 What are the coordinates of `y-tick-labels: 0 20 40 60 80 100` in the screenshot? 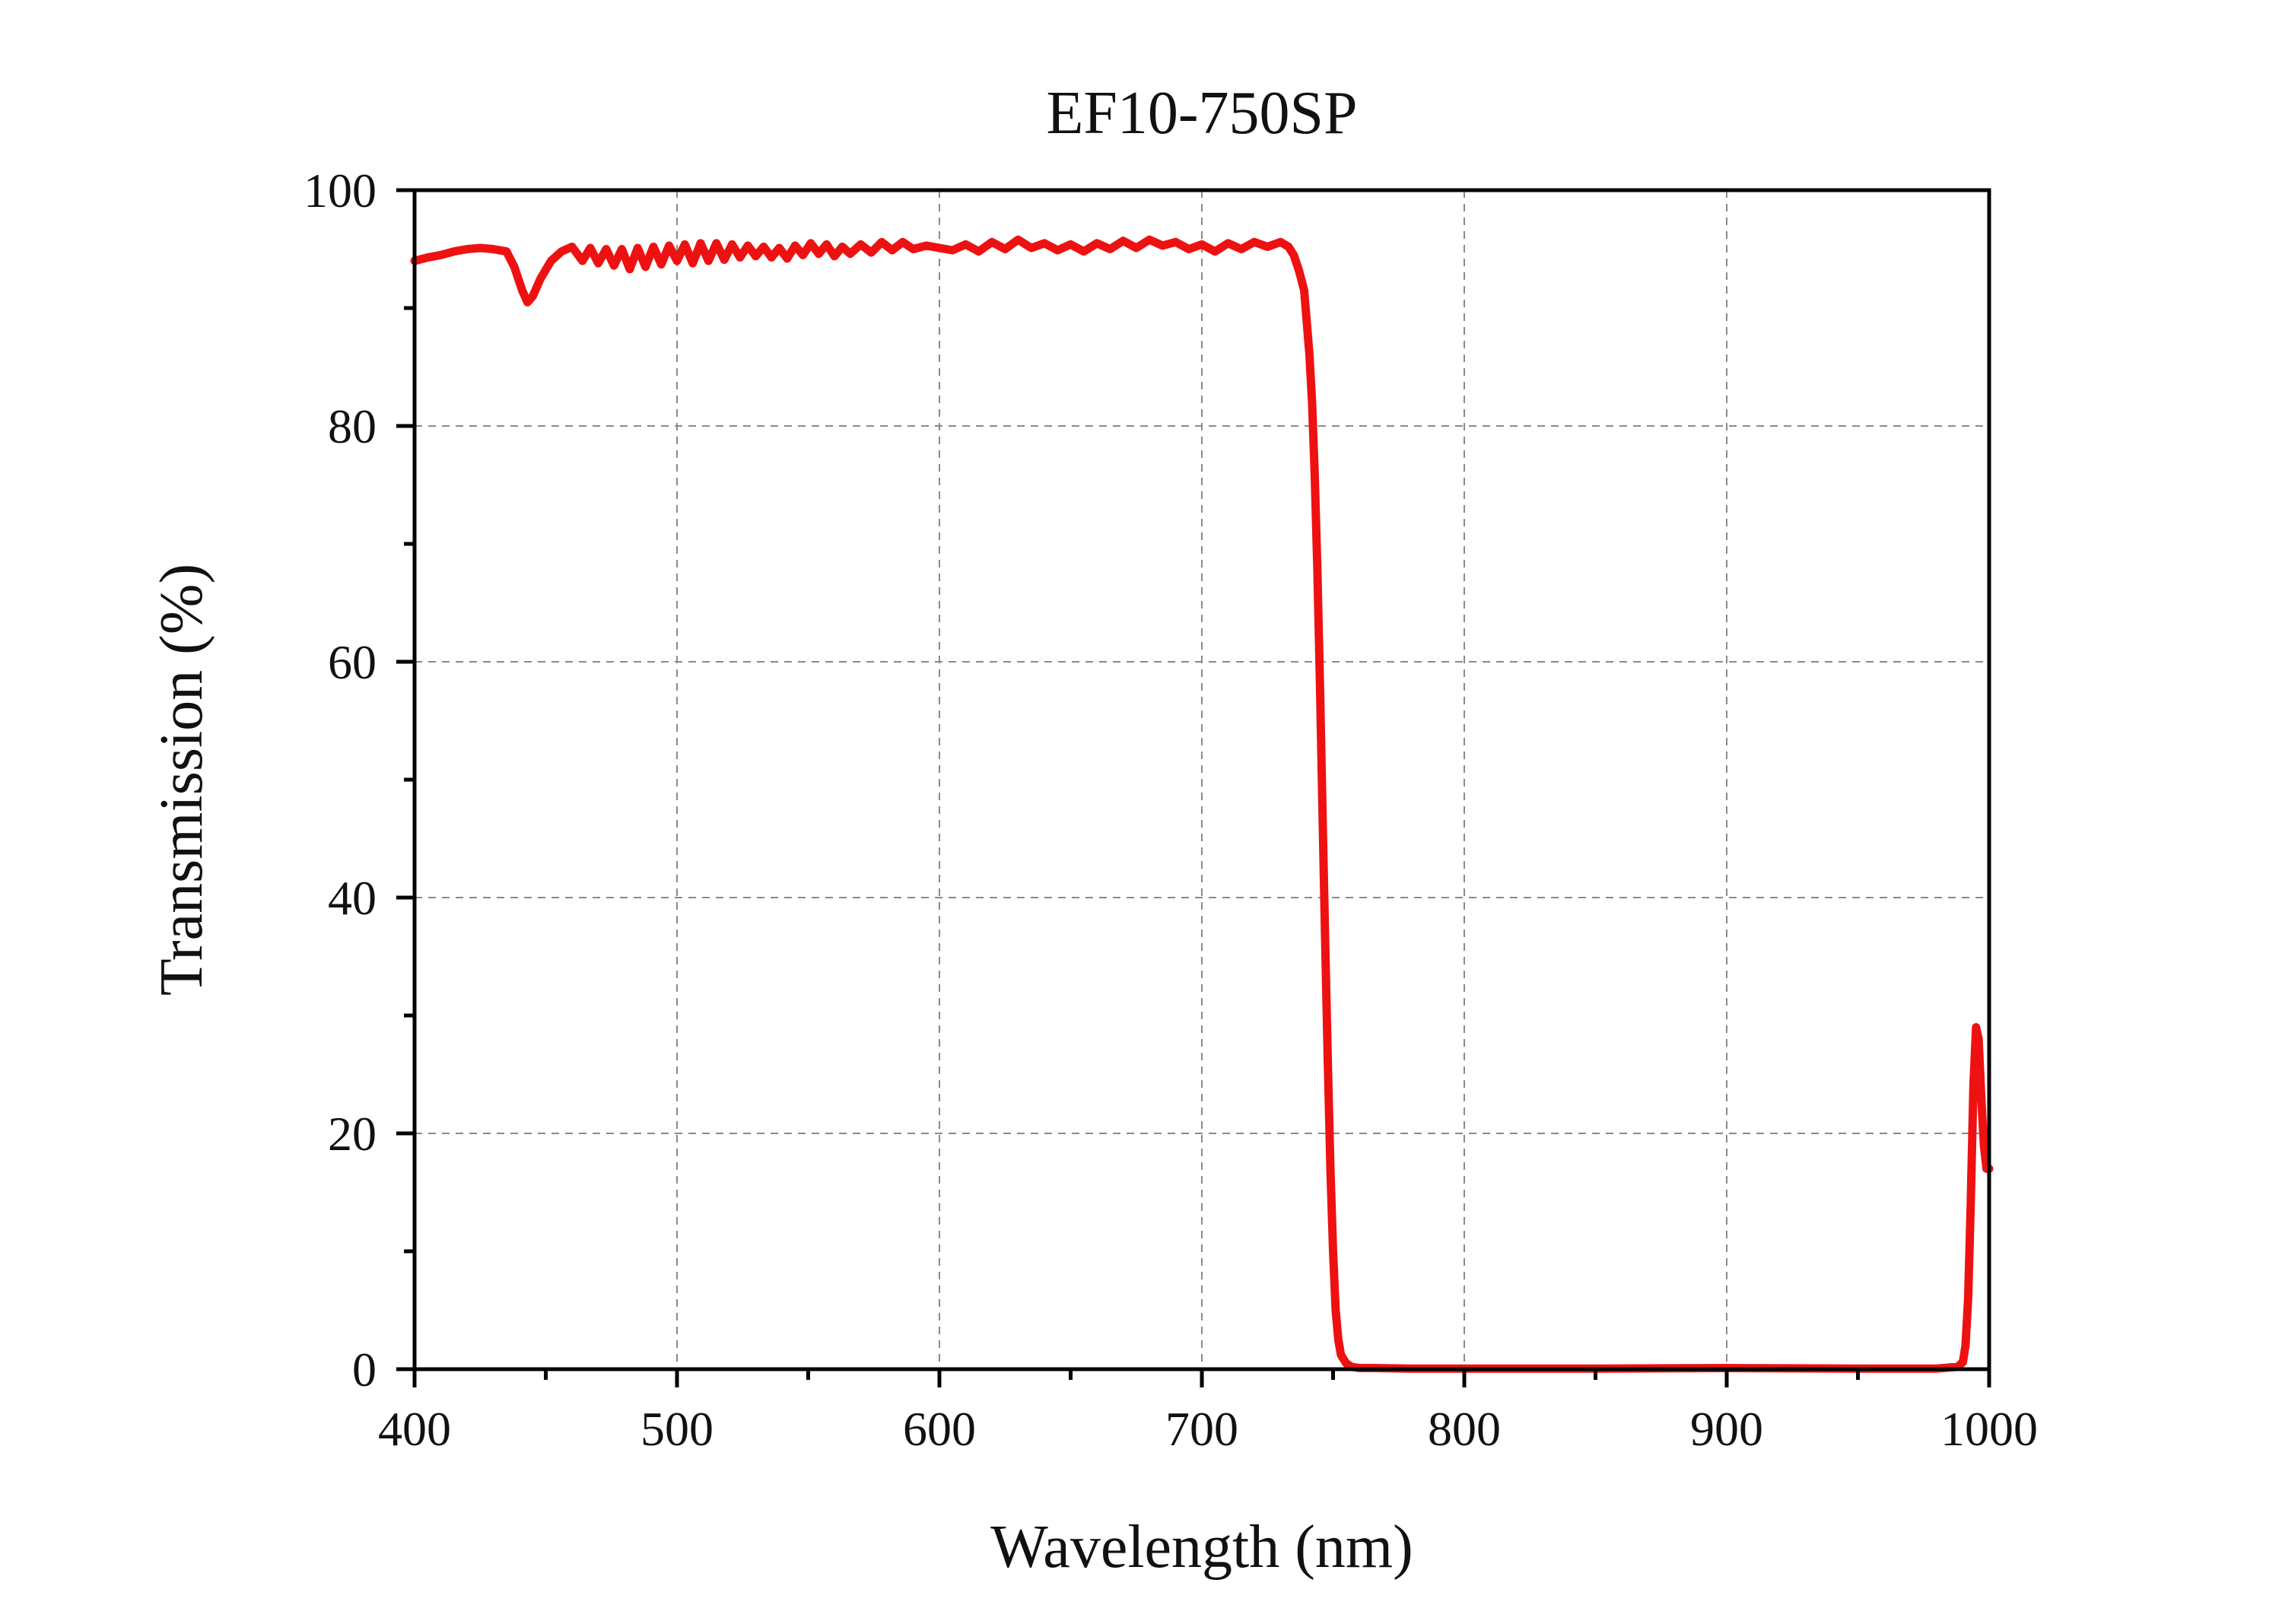 It's located at (341, 780).